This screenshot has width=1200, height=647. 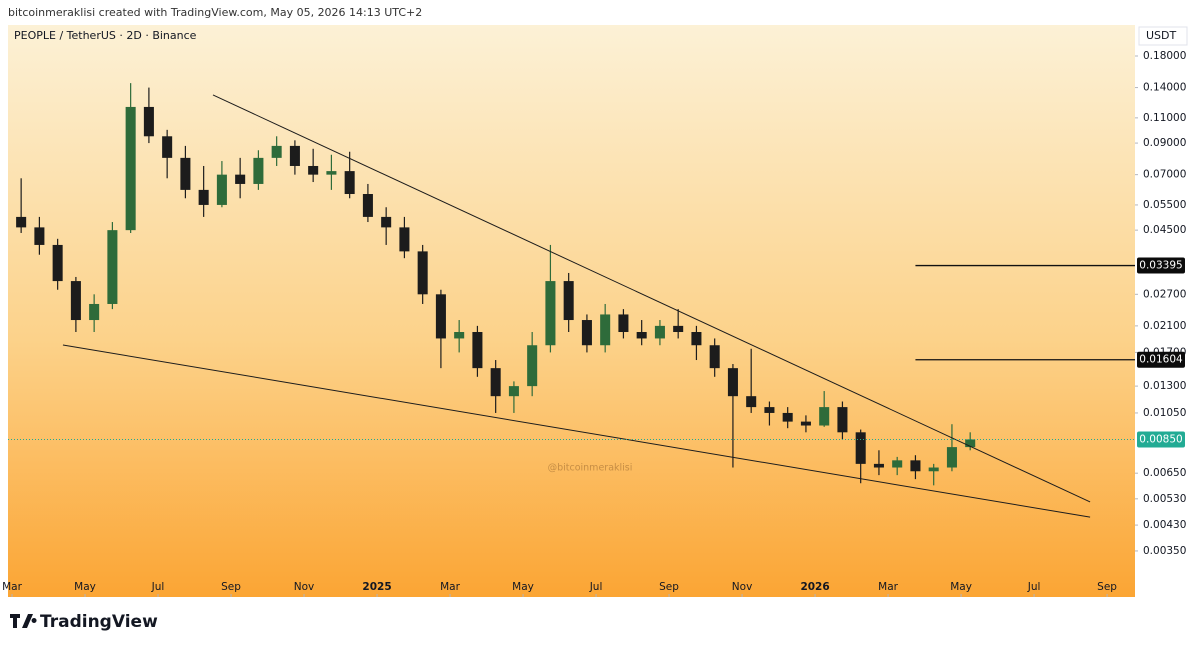 I want to click on y-tick-label: 0.00650, so click(x=1164, y=473).